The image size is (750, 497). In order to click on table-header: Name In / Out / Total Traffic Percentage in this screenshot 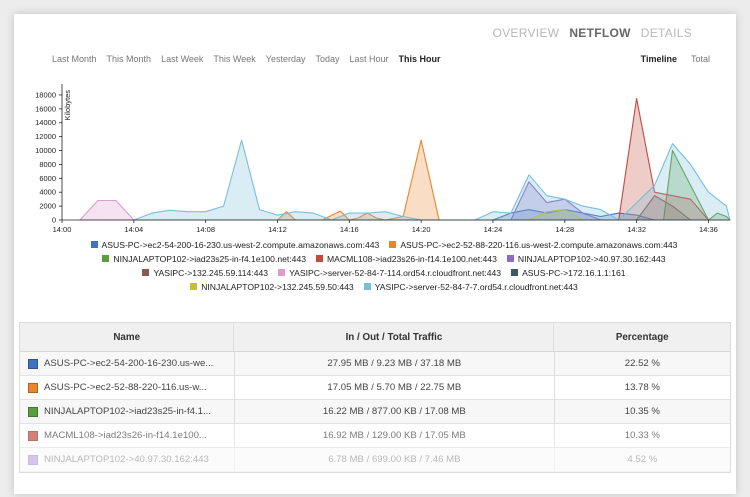, I will do `click(375, 337)`.